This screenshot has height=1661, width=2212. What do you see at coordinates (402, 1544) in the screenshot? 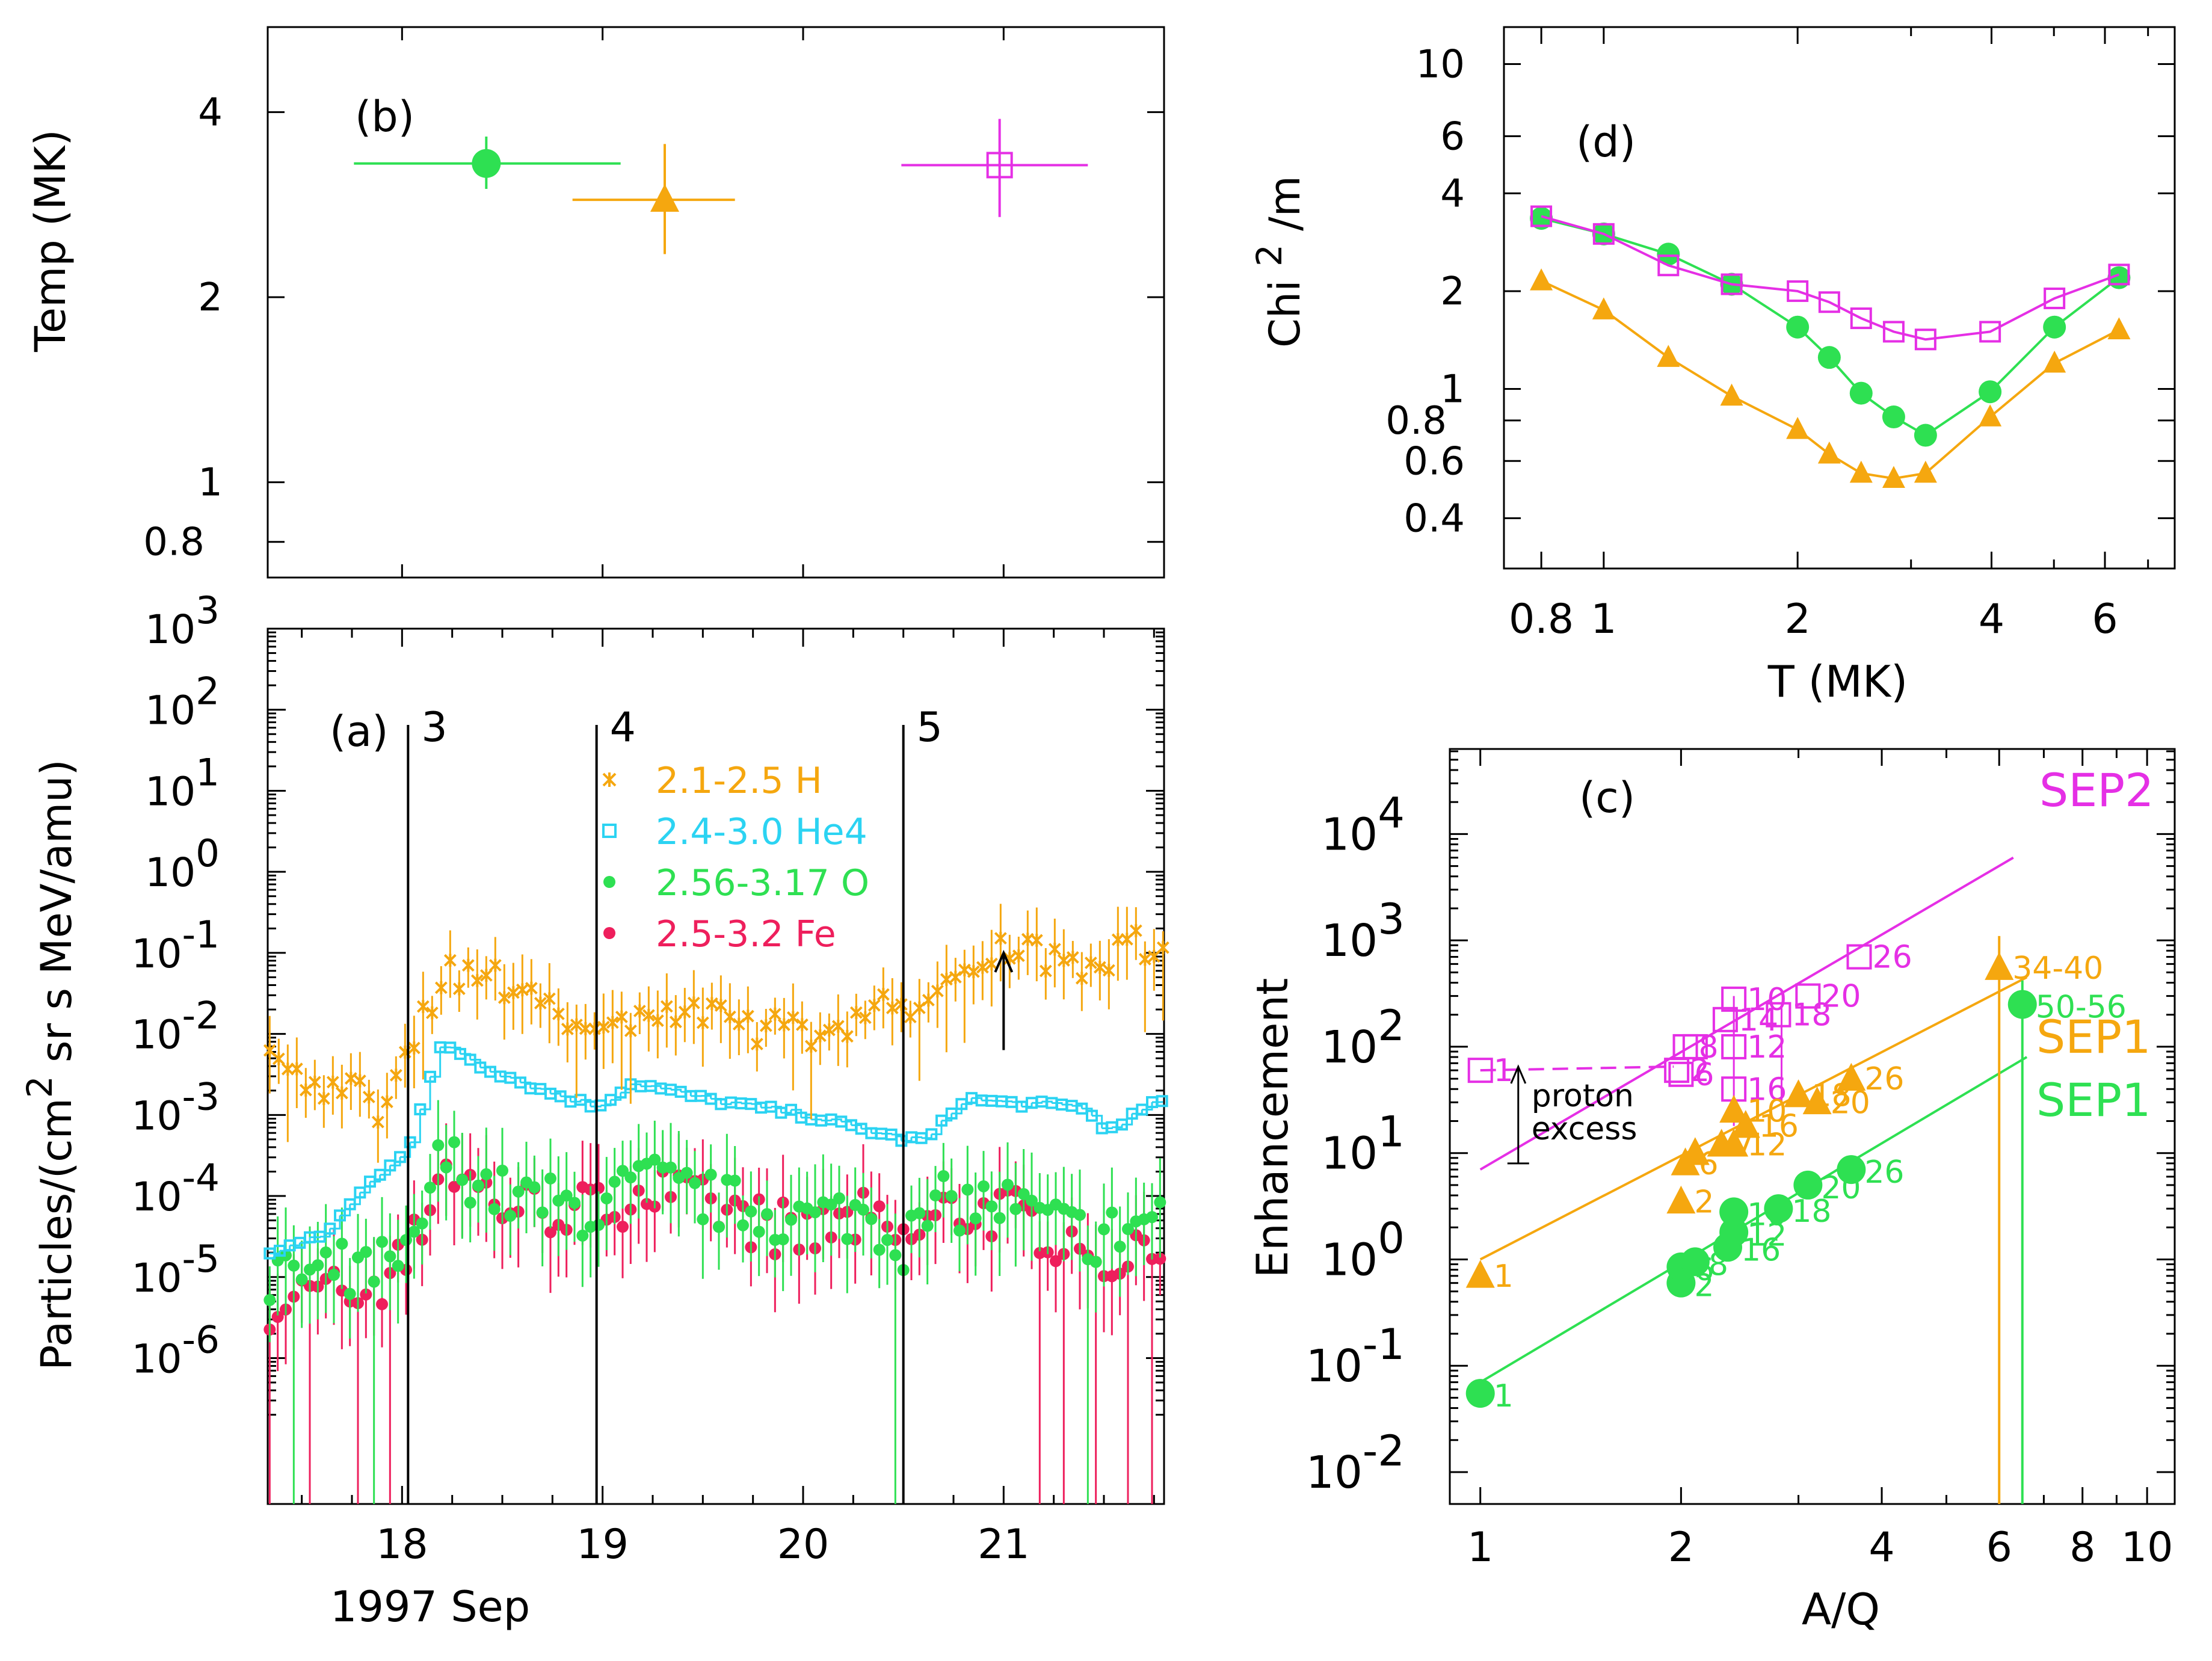
I see `panel-a-xtick-label: 18` at bounding box center [402, 1544].